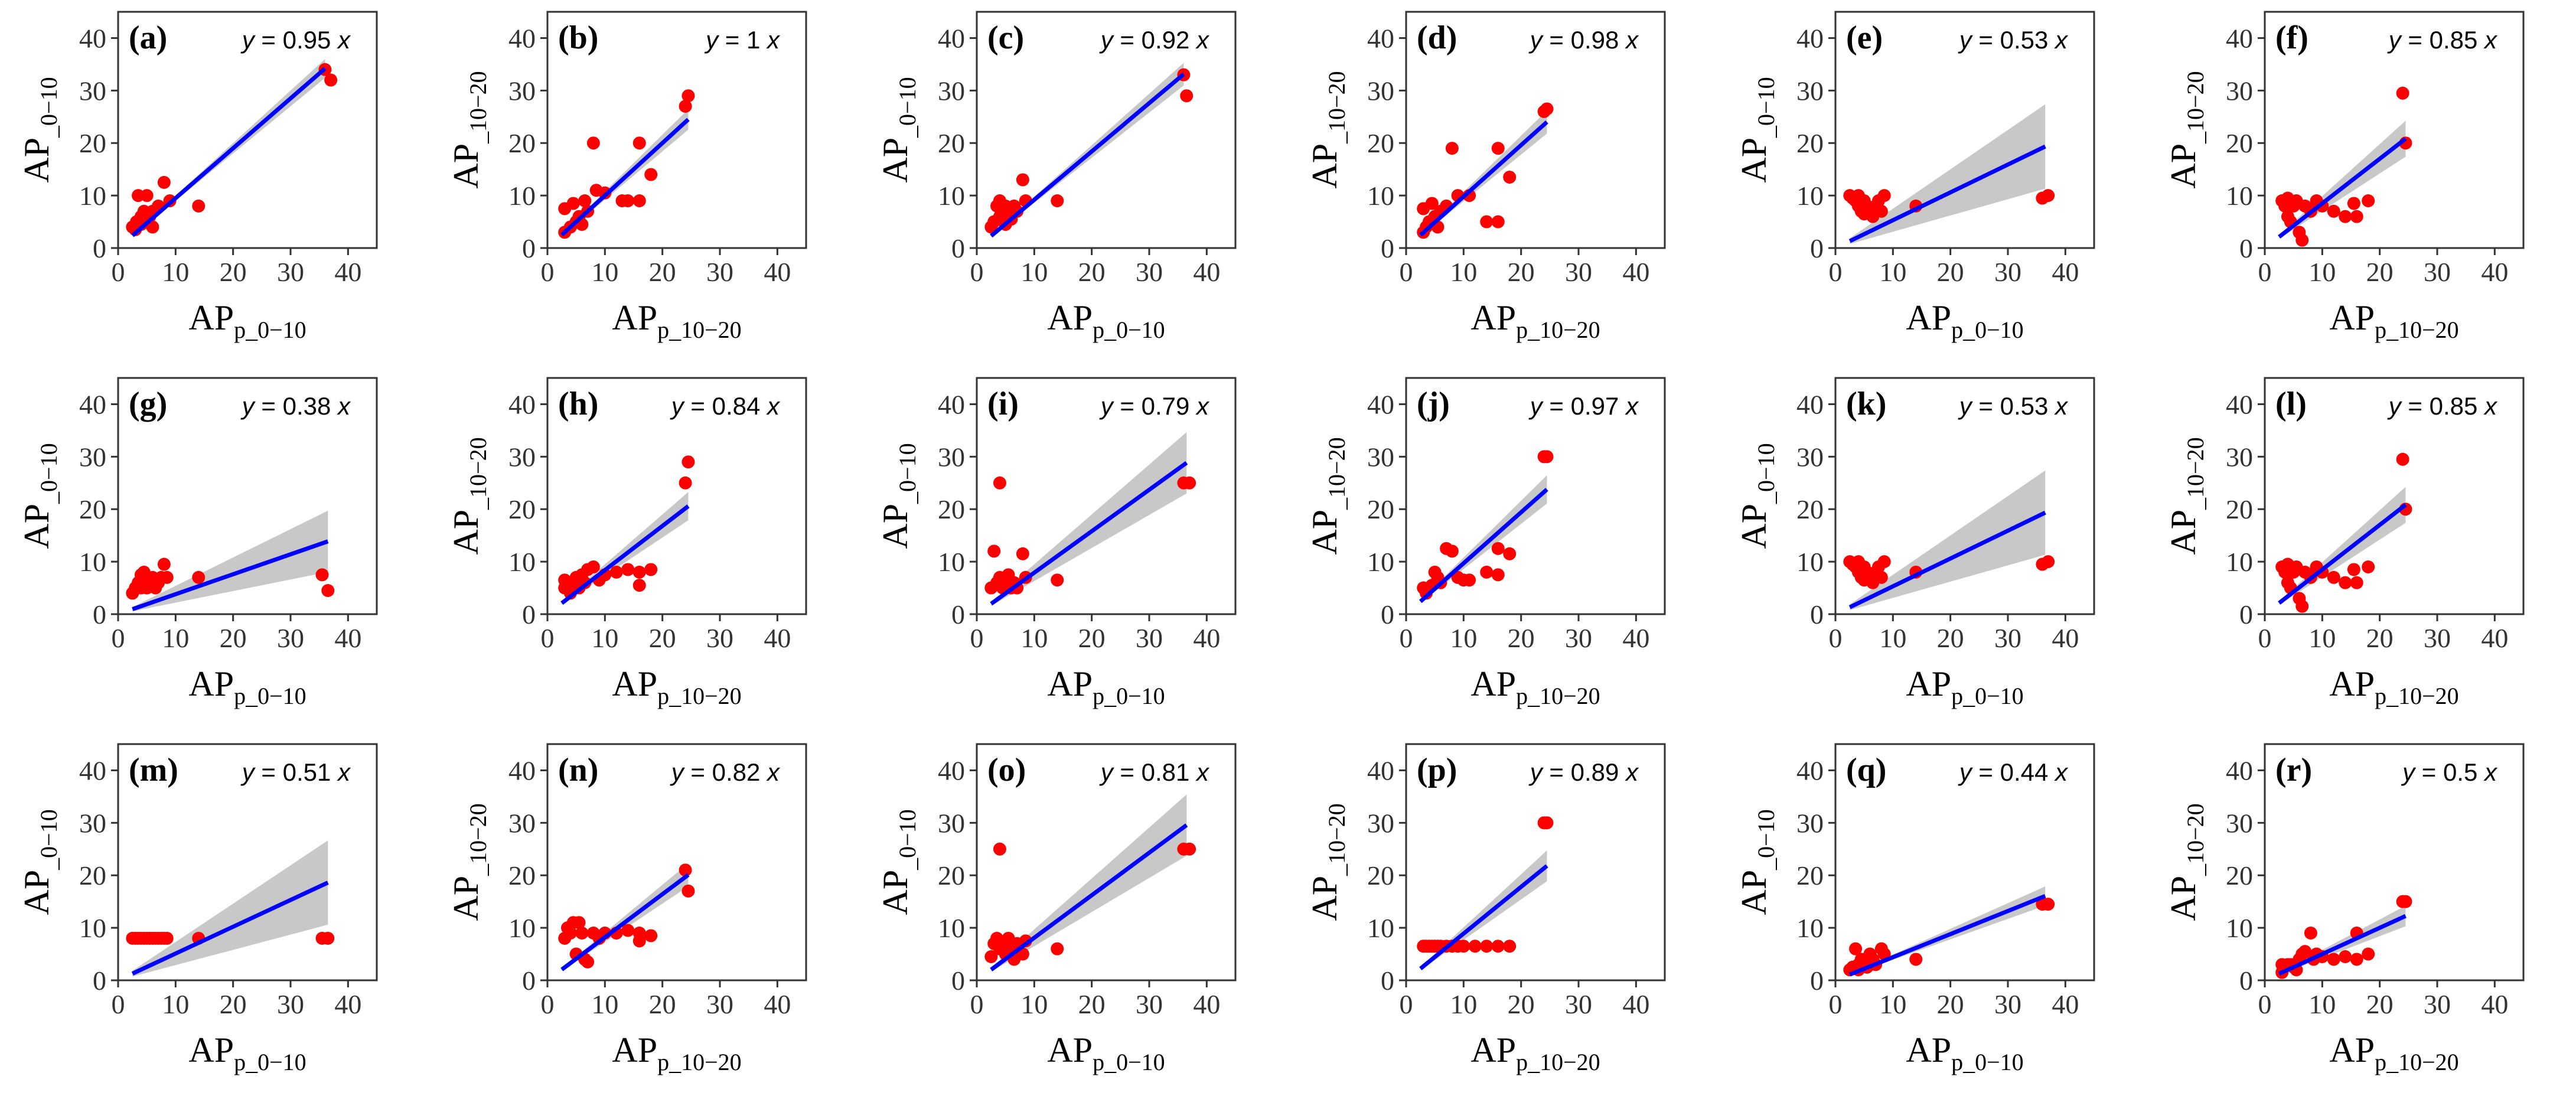 The width and height of the screenshot is (2576, 1099). What do you see at coordinates (270, 330) in the screenshot?
I see `x-axis-label-subscript: p_0−10` at bounding box center [270, 330].